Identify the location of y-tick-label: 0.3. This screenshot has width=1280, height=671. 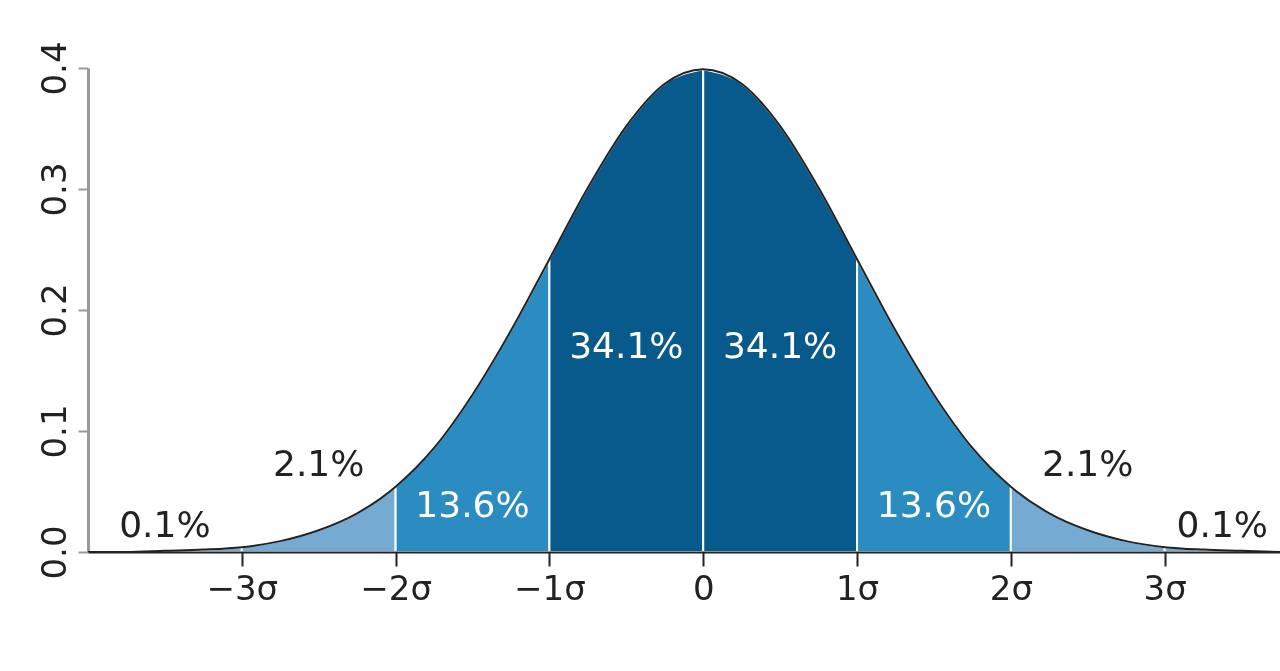
(53, 189).